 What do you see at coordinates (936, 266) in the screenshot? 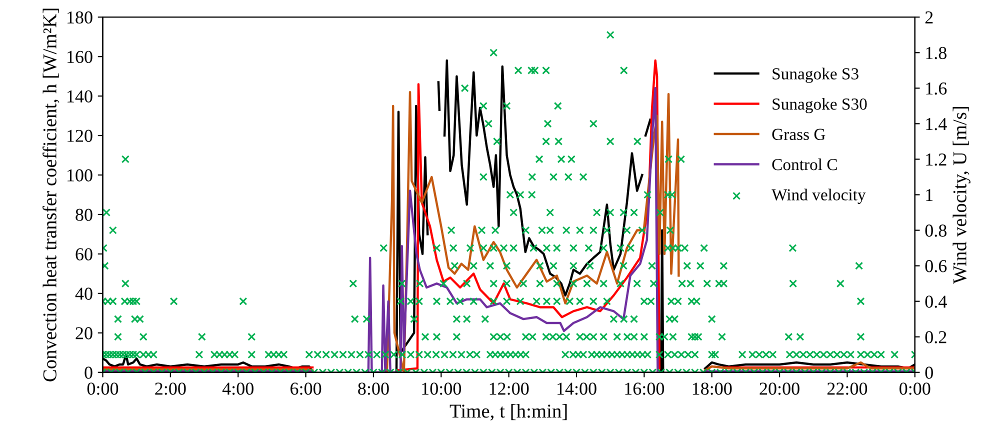
I see `y2-tick-label: 0.6` at bounding box center [936, 266].